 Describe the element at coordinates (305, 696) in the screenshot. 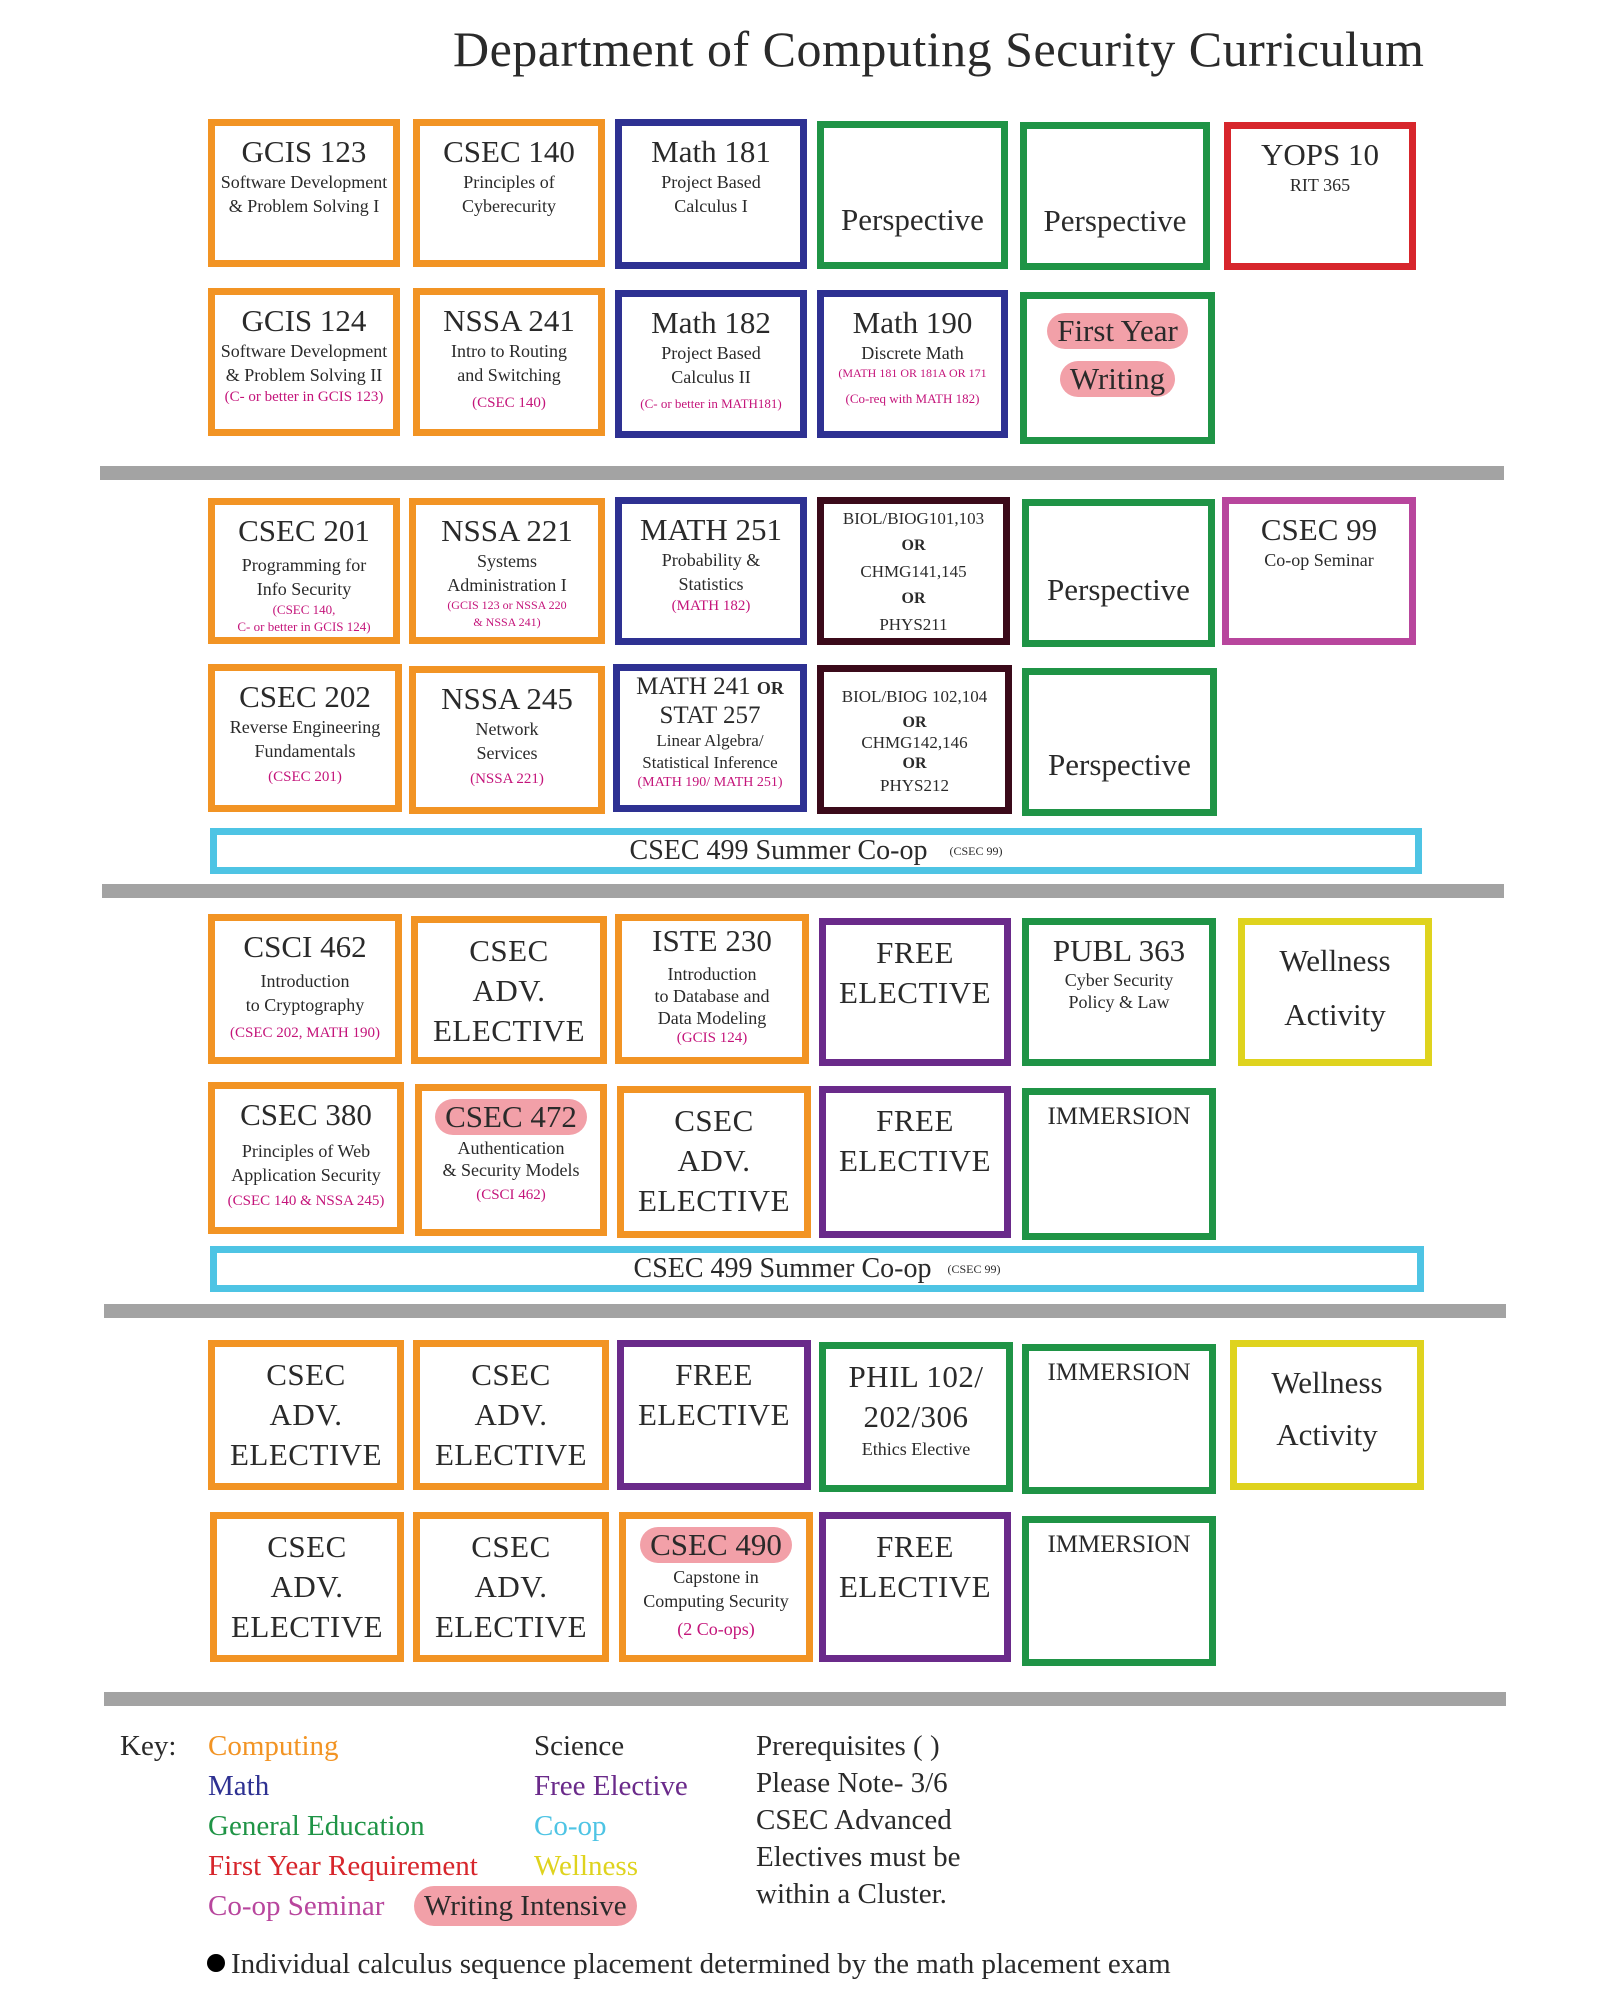

I see `course-code: CSEC 202` at that location.